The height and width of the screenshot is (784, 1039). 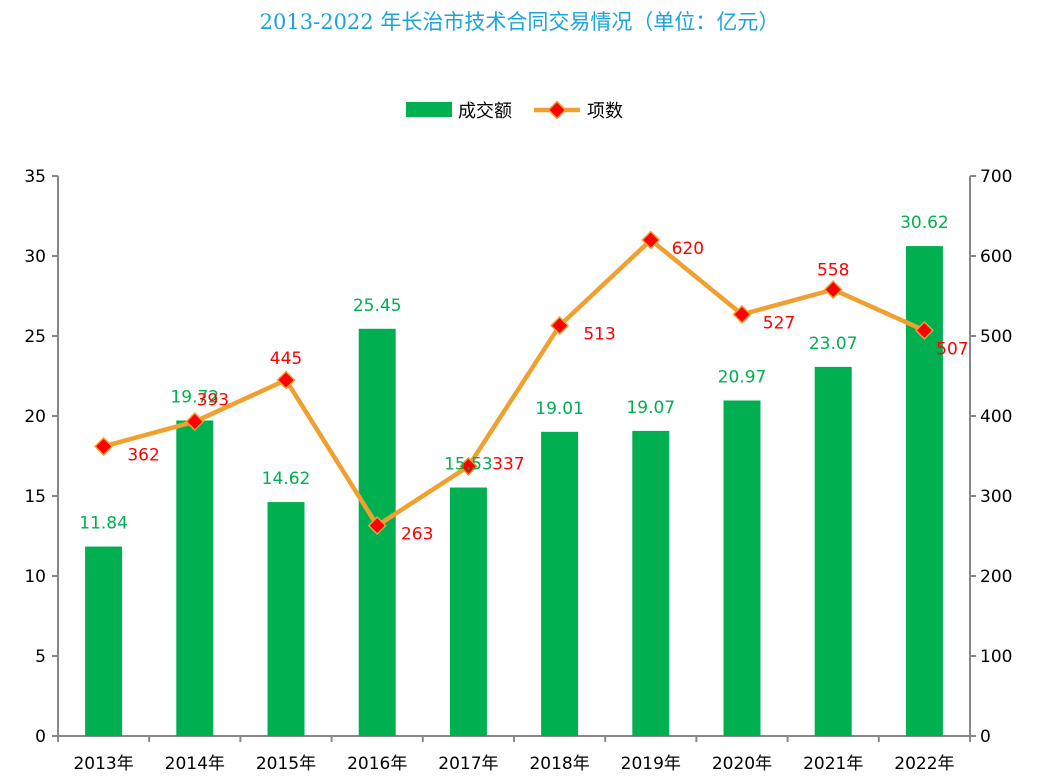 What do you see at coordinates (952, 349) in the screenshot?
I see `line-data-label: 507` at bounding box center [952, 349].